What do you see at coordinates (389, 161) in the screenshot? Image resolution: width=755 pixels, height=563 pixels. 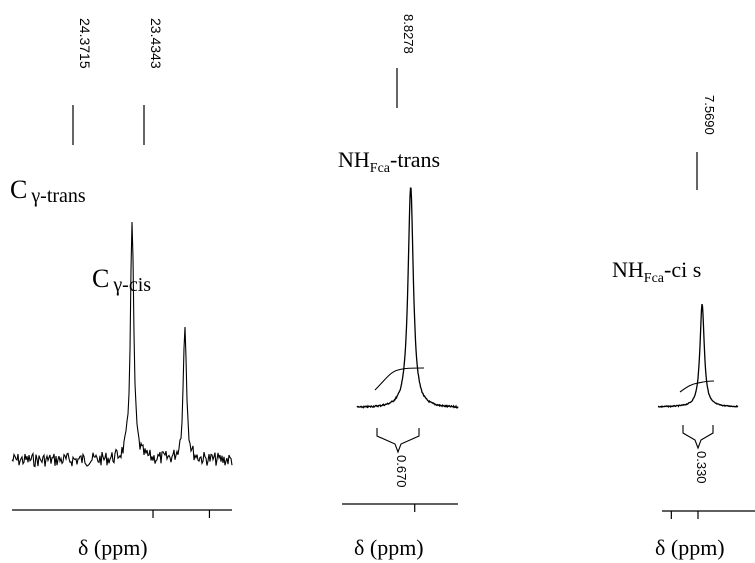 I see `peak-annotation-nh-trans: NHFca-trans` at bounding box center [389, 161].